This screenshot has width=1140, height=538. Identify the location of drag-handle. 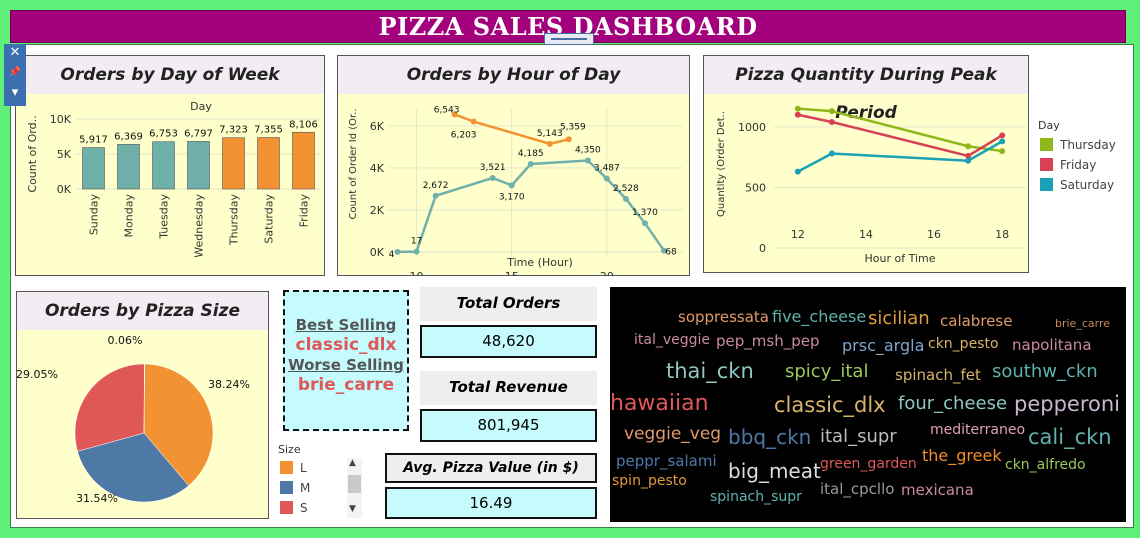
(569, 39).